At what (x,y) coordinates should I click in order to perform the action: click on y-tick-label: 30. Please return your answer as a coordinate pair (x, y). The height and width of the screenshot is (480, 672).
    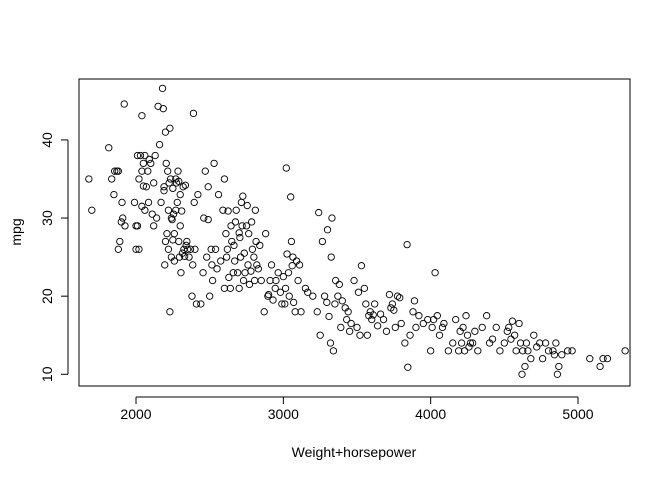
    Looking at the image, I should click on (47, 218).